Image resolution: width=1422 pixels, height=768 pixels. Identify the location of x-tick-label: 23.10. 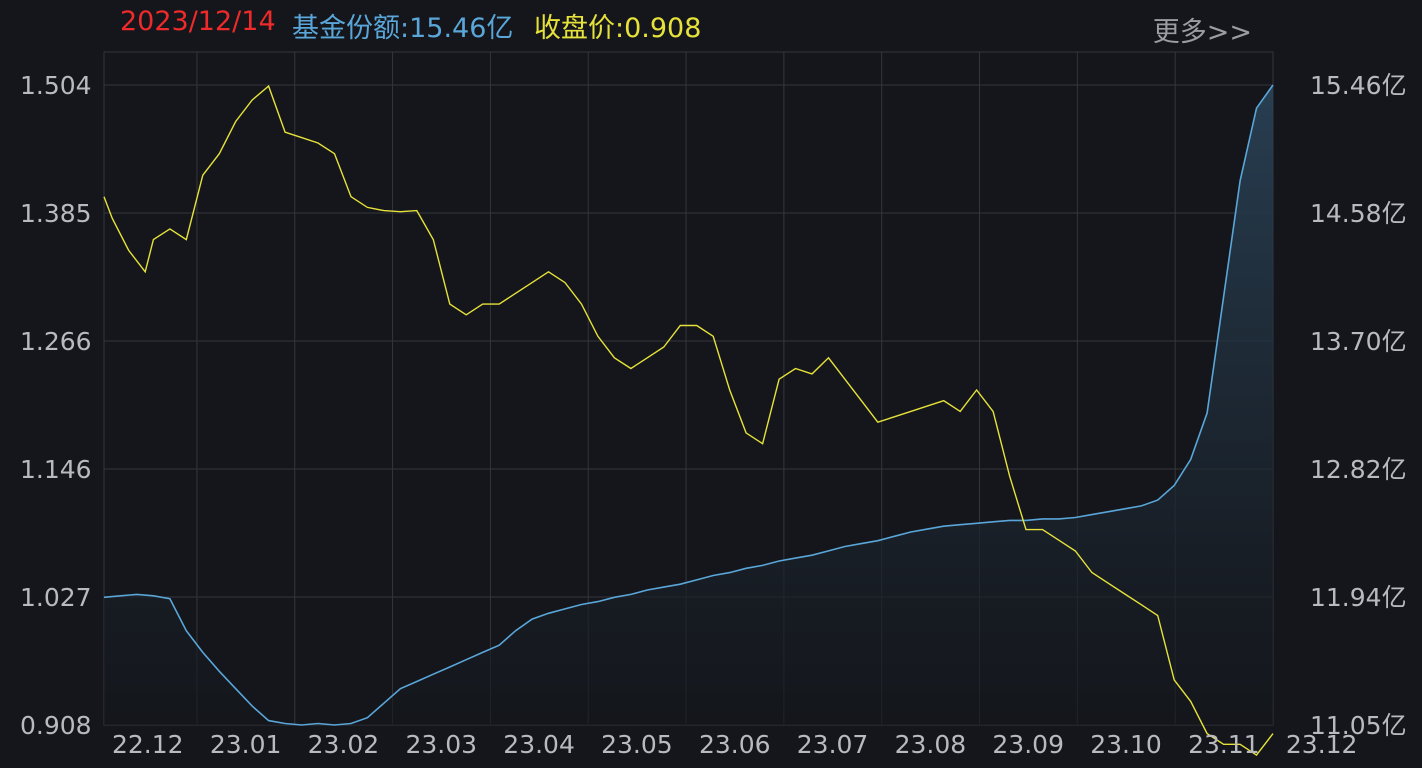
(1126, 744).